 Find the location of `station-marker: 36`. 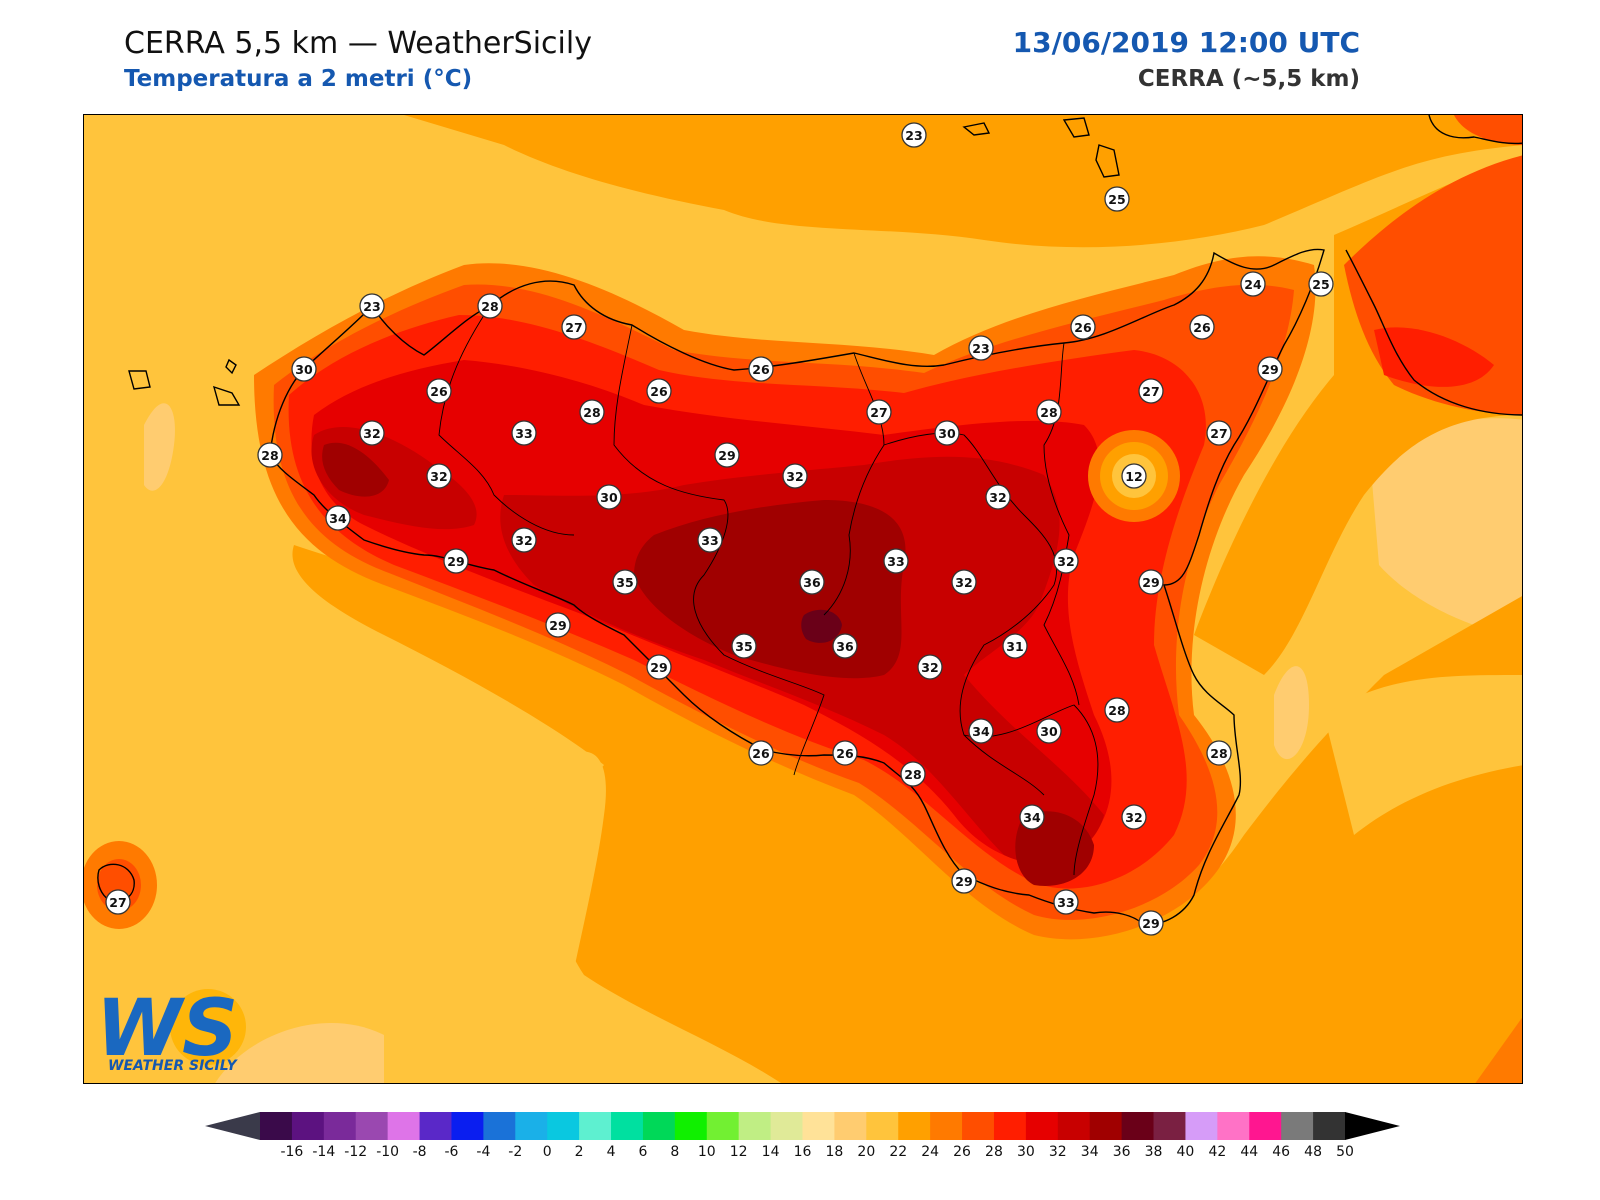

station-marker: 36 is located at coordinates (812, 582).